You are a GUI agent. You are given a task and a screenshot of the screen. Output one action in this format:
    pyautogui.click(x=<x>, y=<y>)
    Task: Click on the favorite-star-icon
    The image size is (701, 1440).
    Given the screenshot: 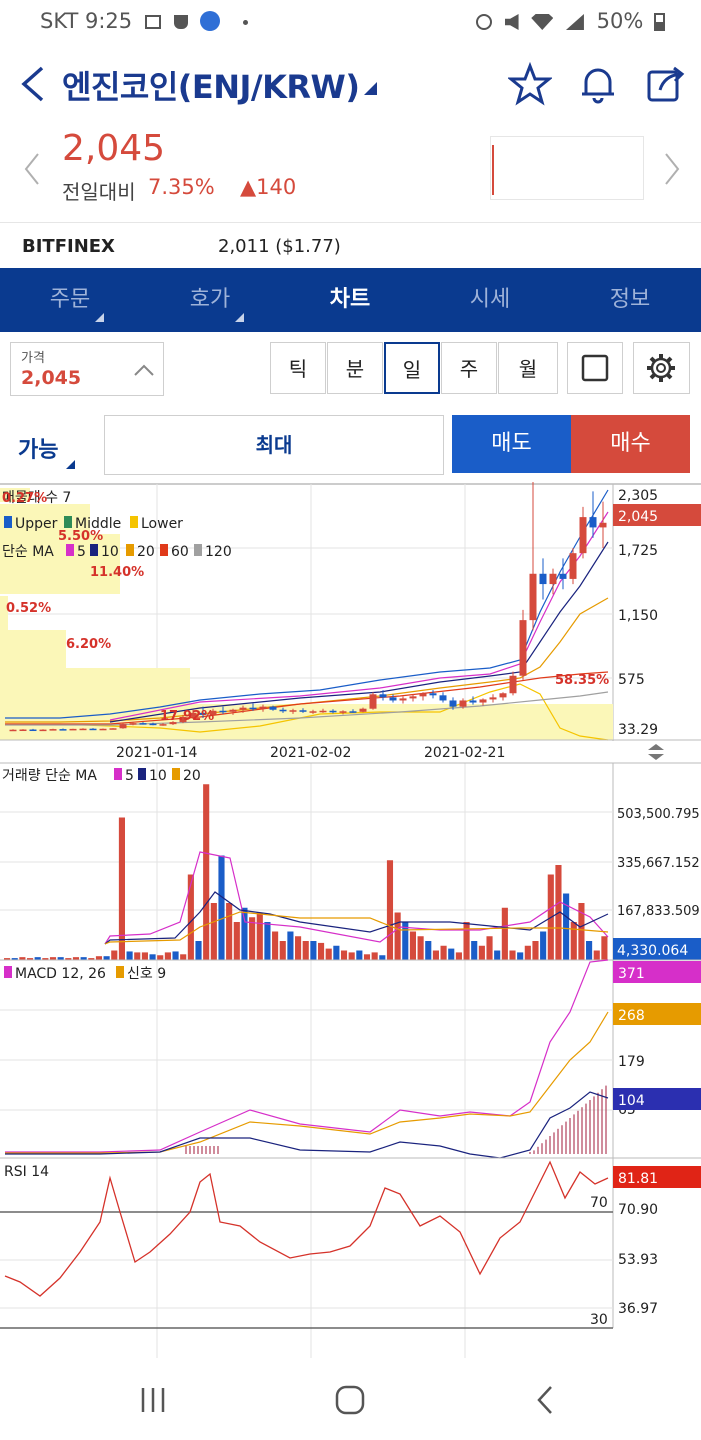 What is the action you would take?
    pyautogui.click(x=530, y=84)
    